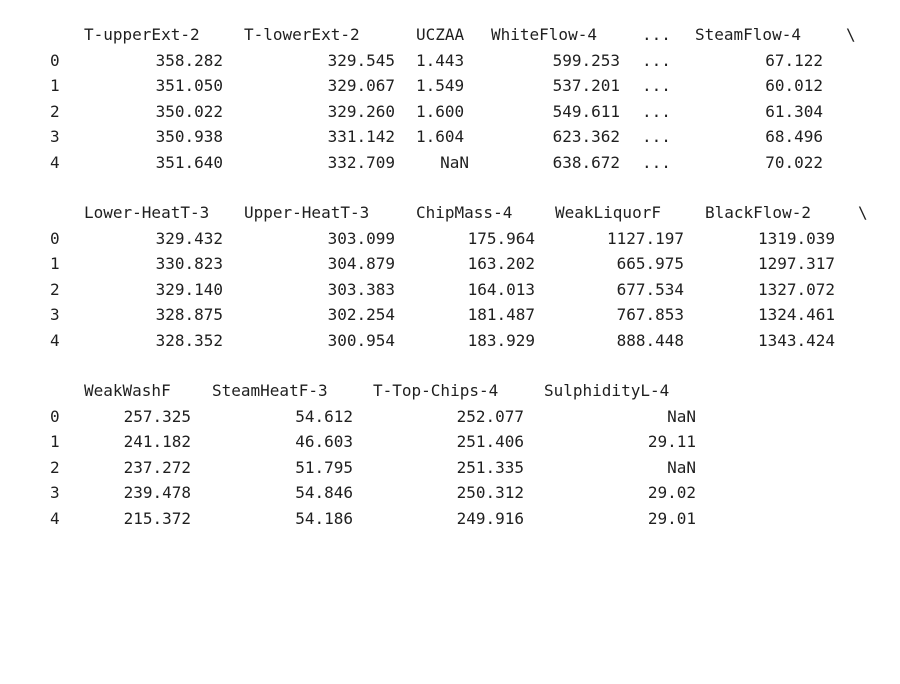  What do you see at coordinates (189, 85) in the screenshot?
I see `cell-value: 351.050` at bounding box center [189, 85].